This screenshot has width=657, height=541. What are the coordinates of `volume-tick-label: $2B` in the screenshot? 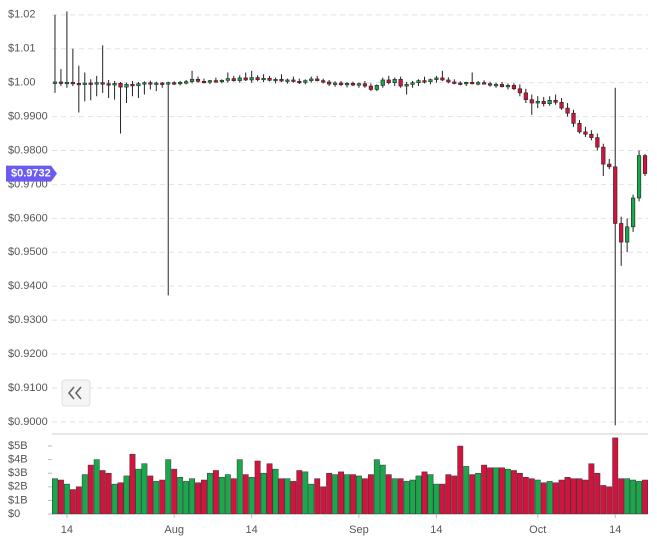 It's located at (18, 487).